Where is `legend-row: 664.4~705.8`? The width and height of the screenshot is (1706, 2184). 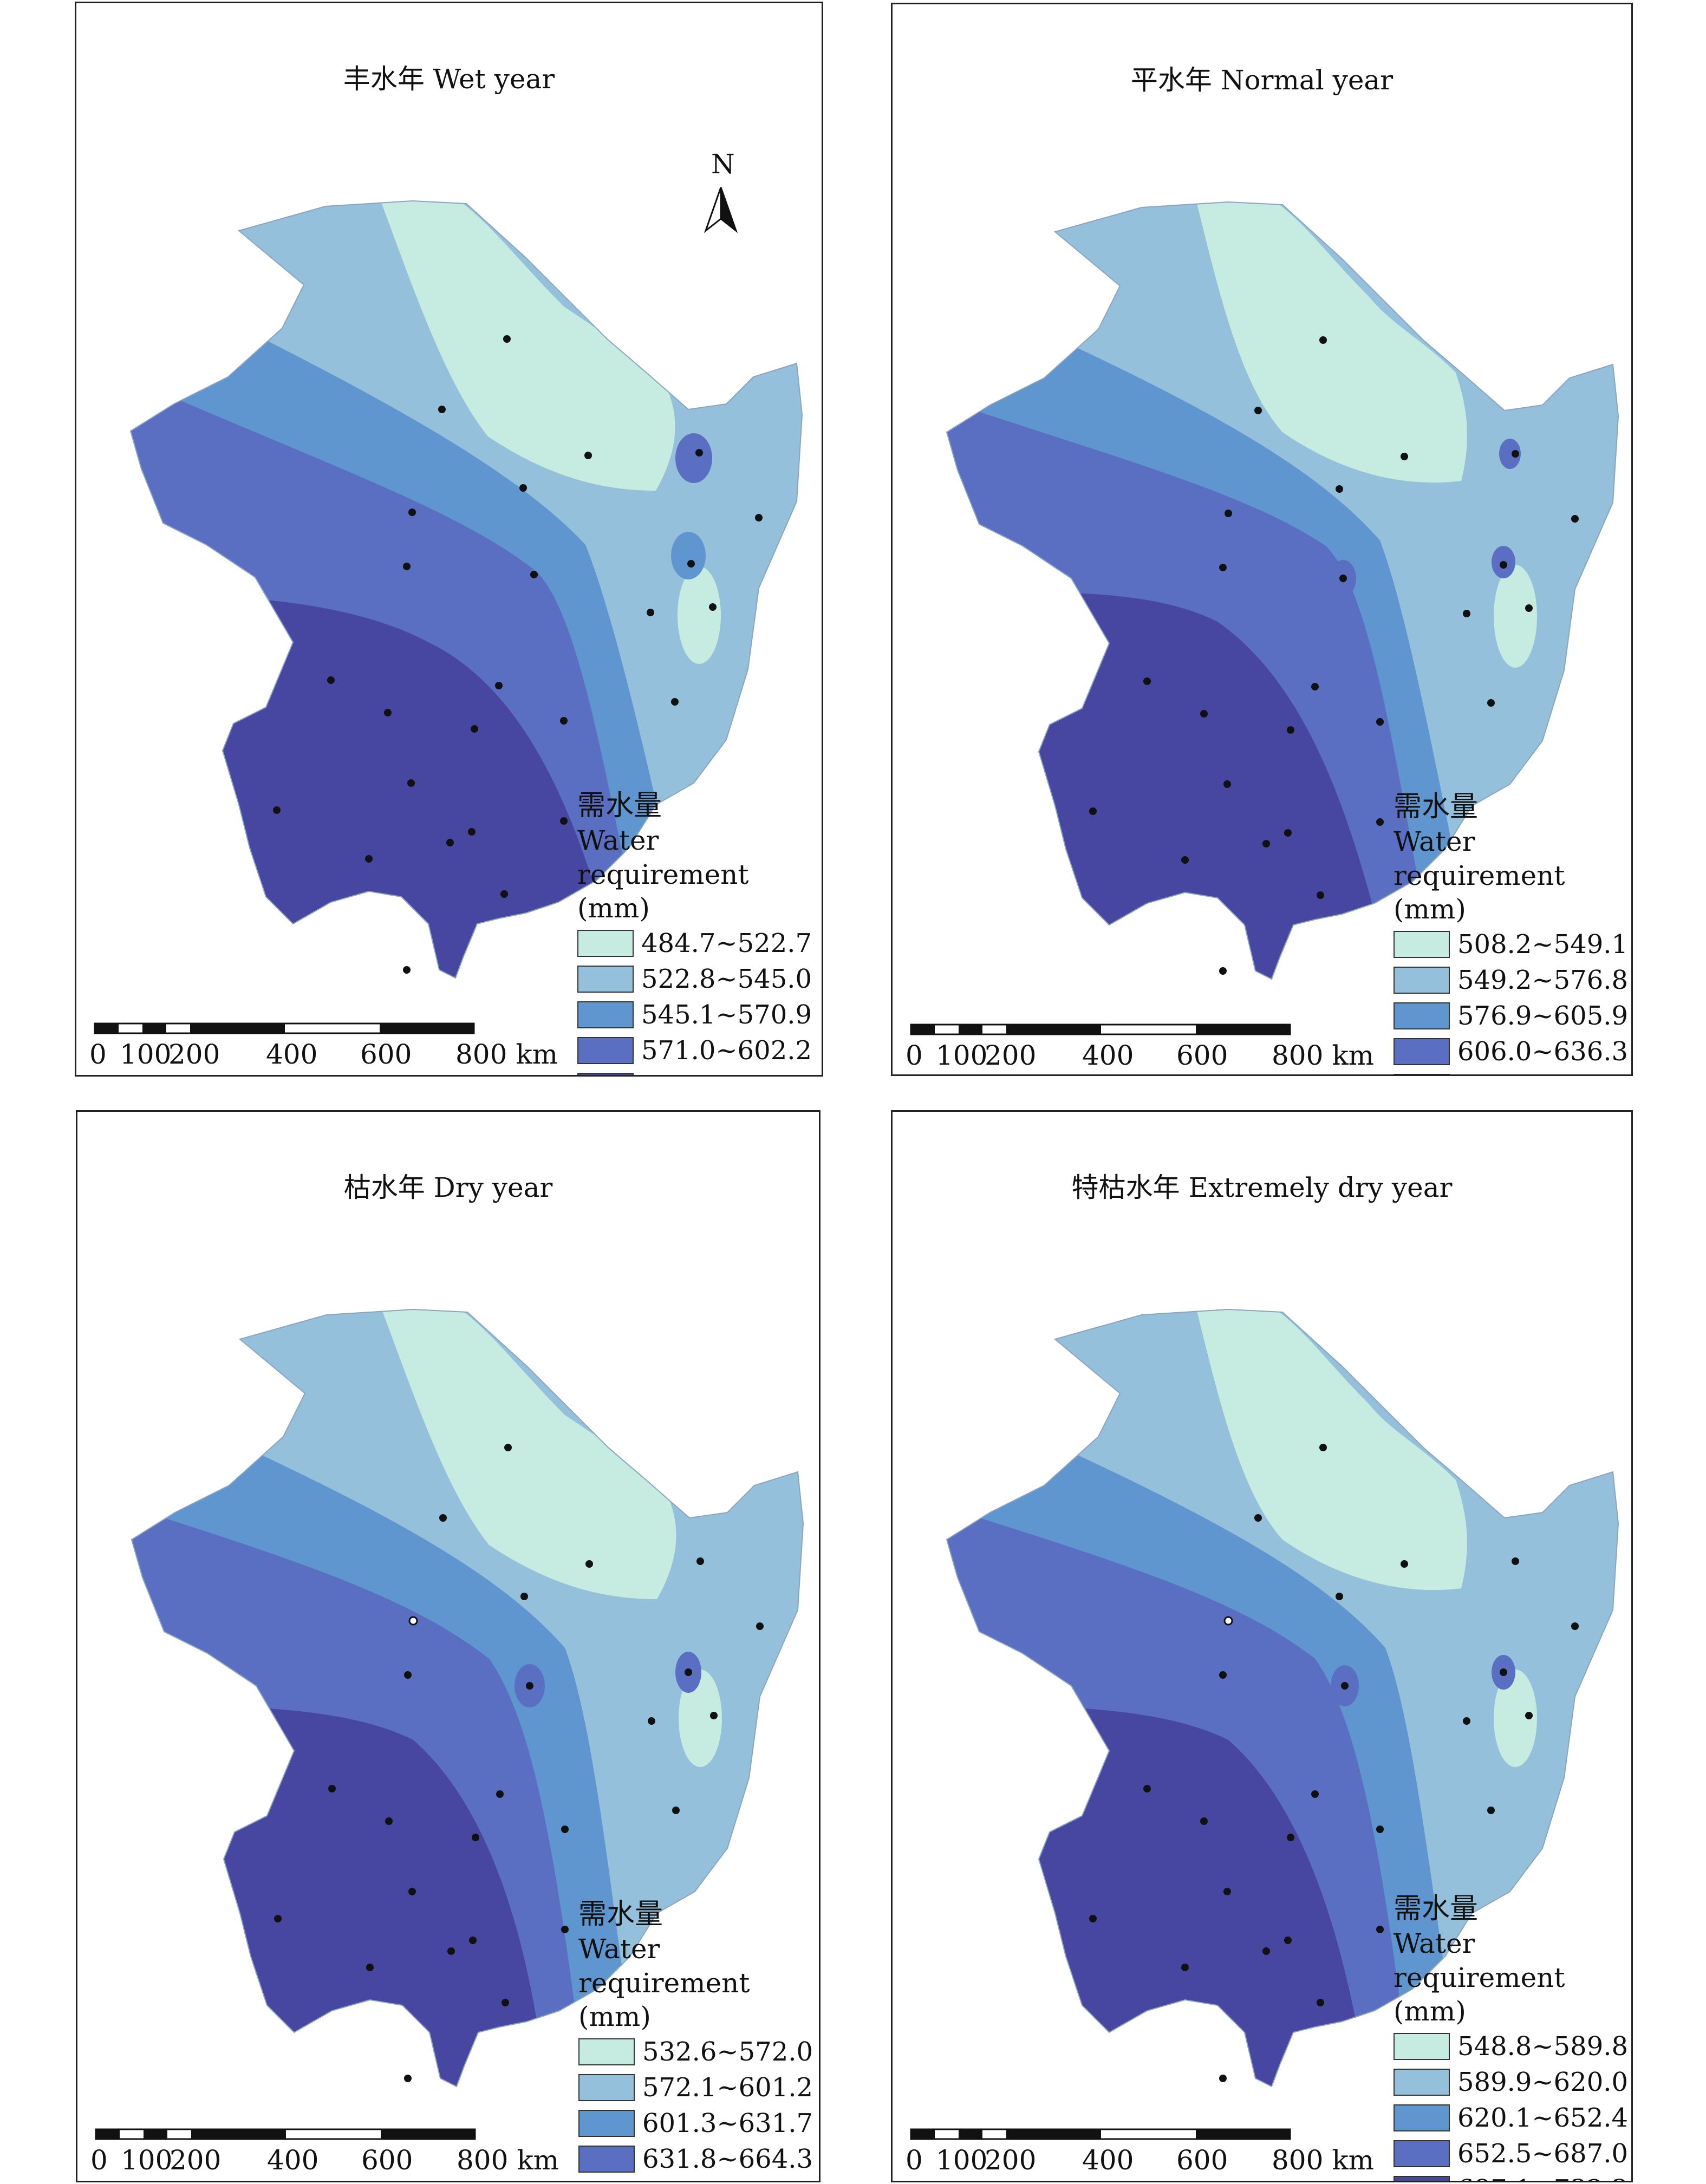
legend-row: 664.4~705.8 is located at coordinates (698, 2179).